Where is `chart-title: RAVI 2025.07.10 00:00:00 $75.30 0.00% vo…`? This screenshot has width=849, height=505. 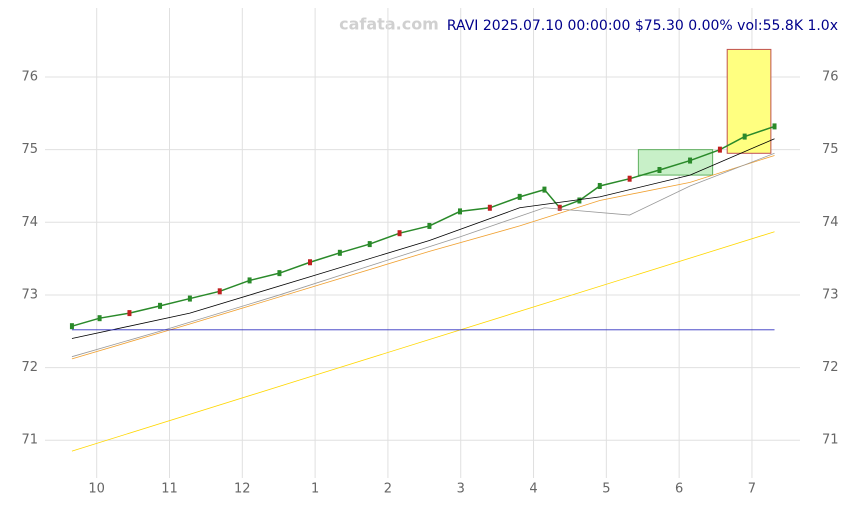 chart-title: RAVI 2025.07.10 00:00:00 $75.30 0.00% vo… is located at coordinates (642, 26).